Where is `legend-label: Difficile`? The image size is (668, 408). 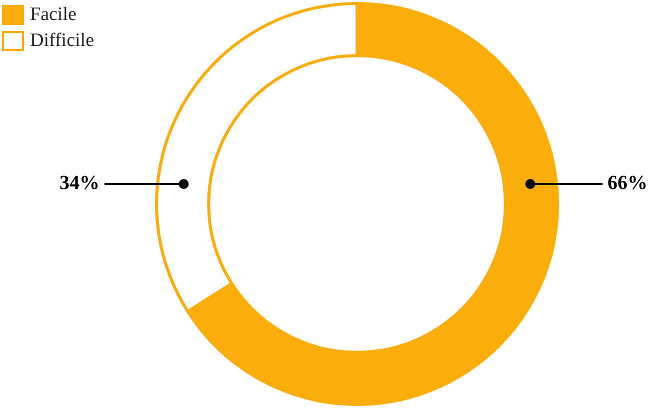 legend-label: Difficile is located at coordinates (62, 41).